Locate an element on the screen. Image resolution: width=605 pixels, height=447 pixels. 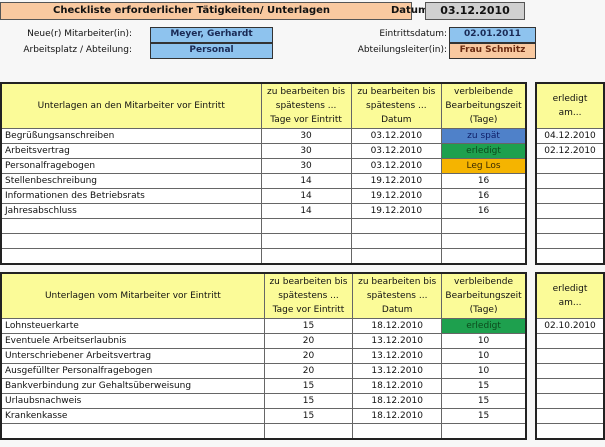
erledigt-table-2: erledigt am... 02.10.2010 is located at coordinates (570, 356).